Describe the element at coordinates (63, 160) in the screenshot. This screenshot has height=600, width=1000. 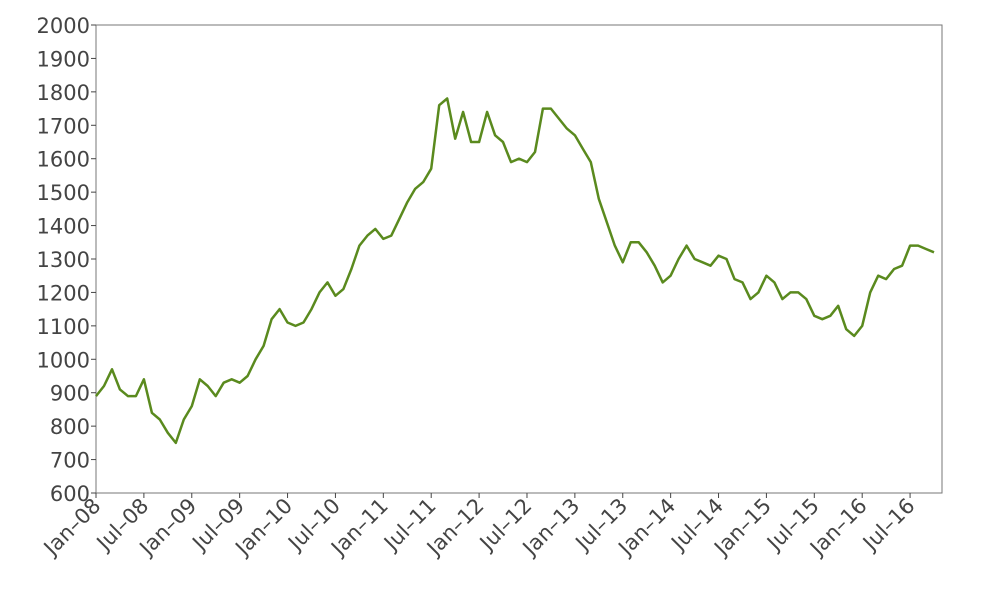
I see `y-tick-label: 1600` at that location.